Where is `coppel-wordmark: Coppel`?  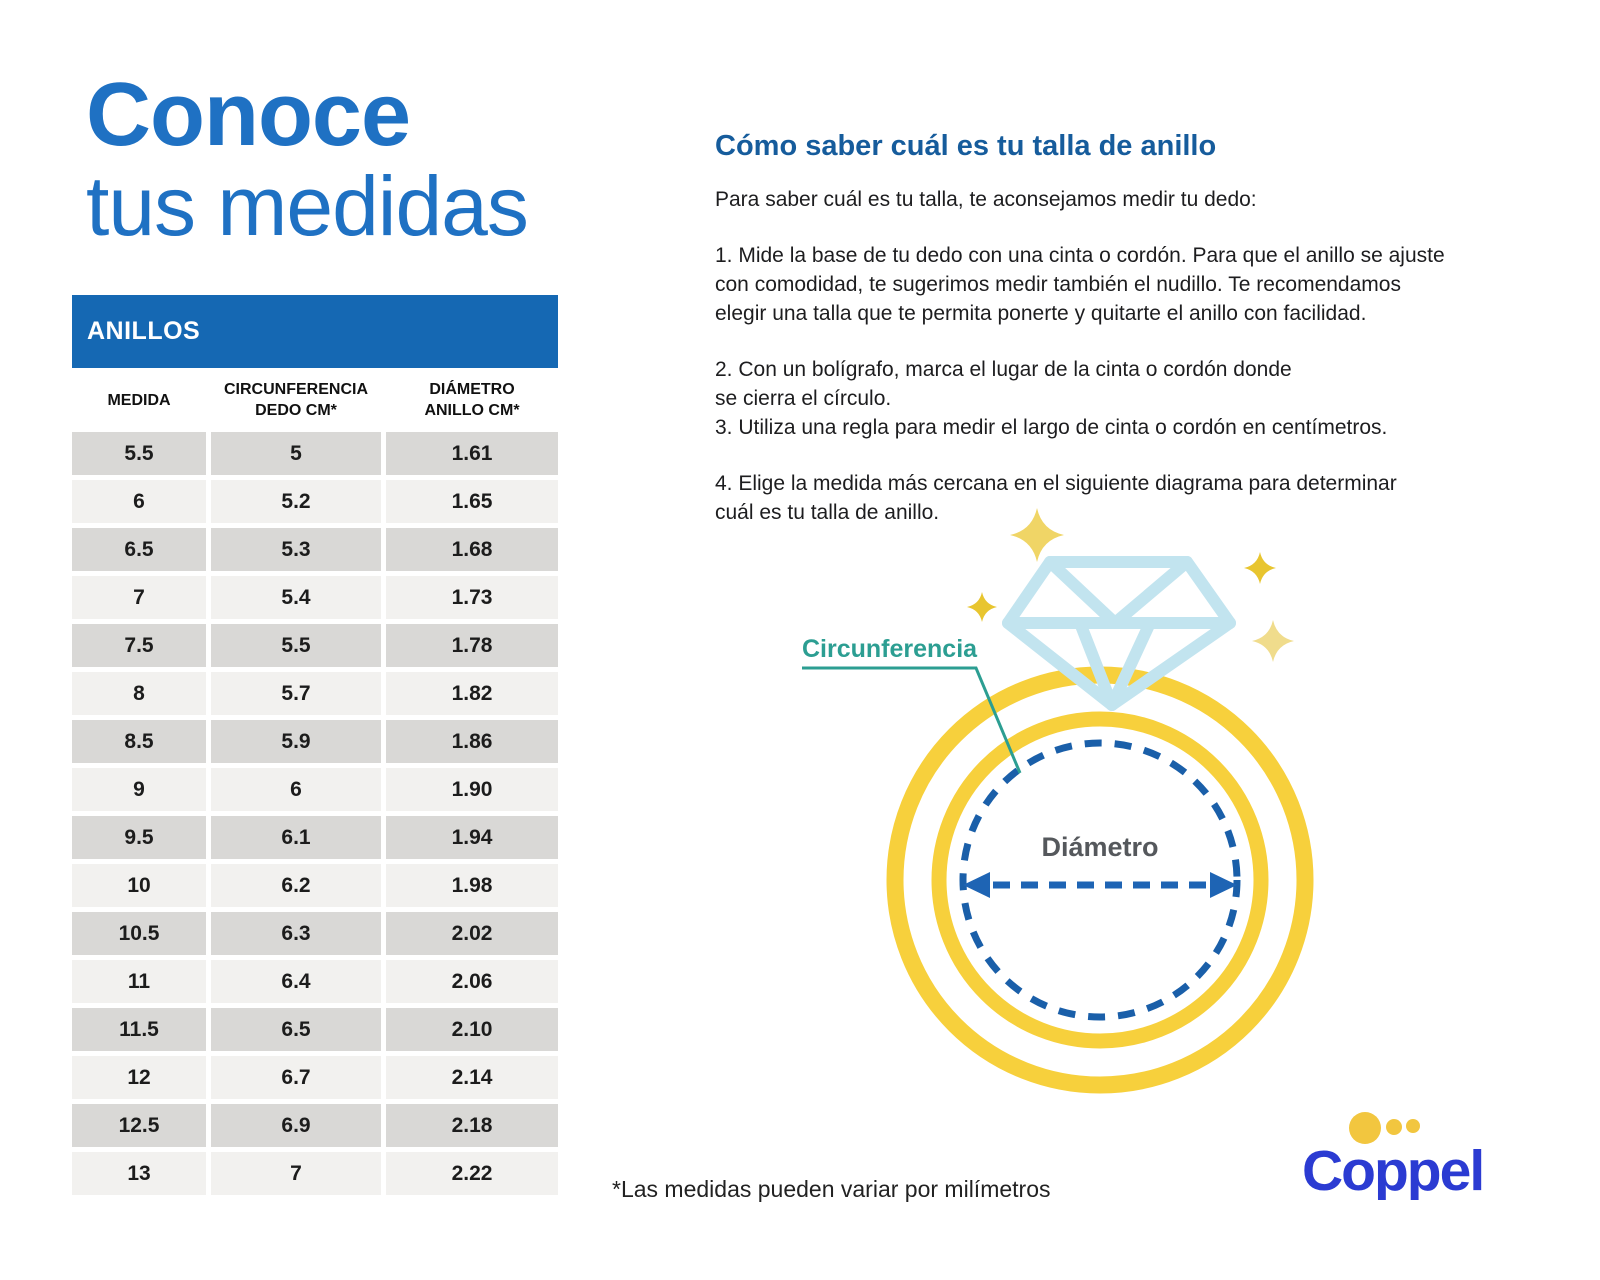
coppel-wordmark: Coppel is located at coordinates (1392, 1169).